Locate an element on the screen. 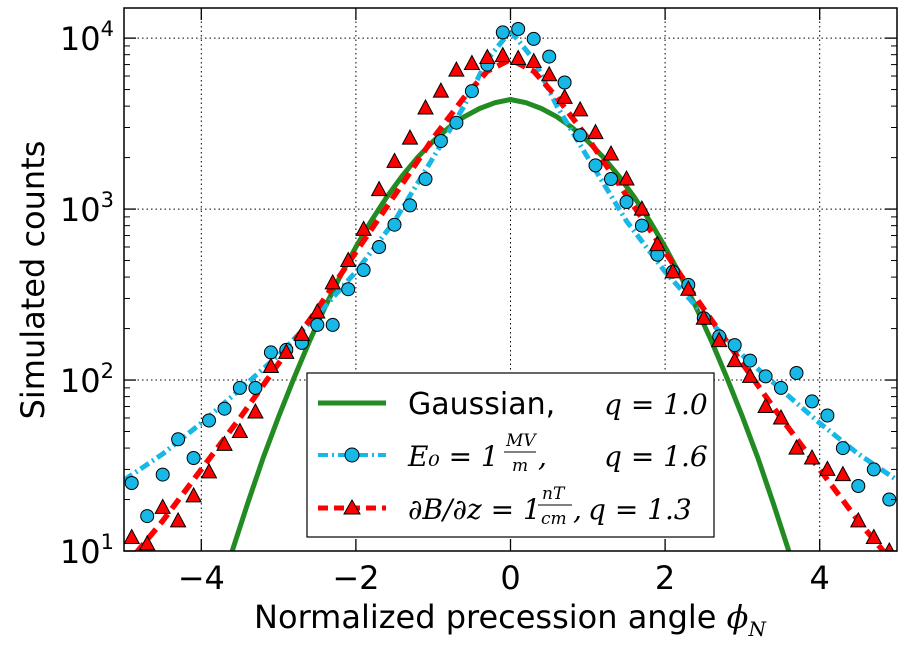 The image size is (907, 646). legend-electric-marker is located at coordinates (352, 455).